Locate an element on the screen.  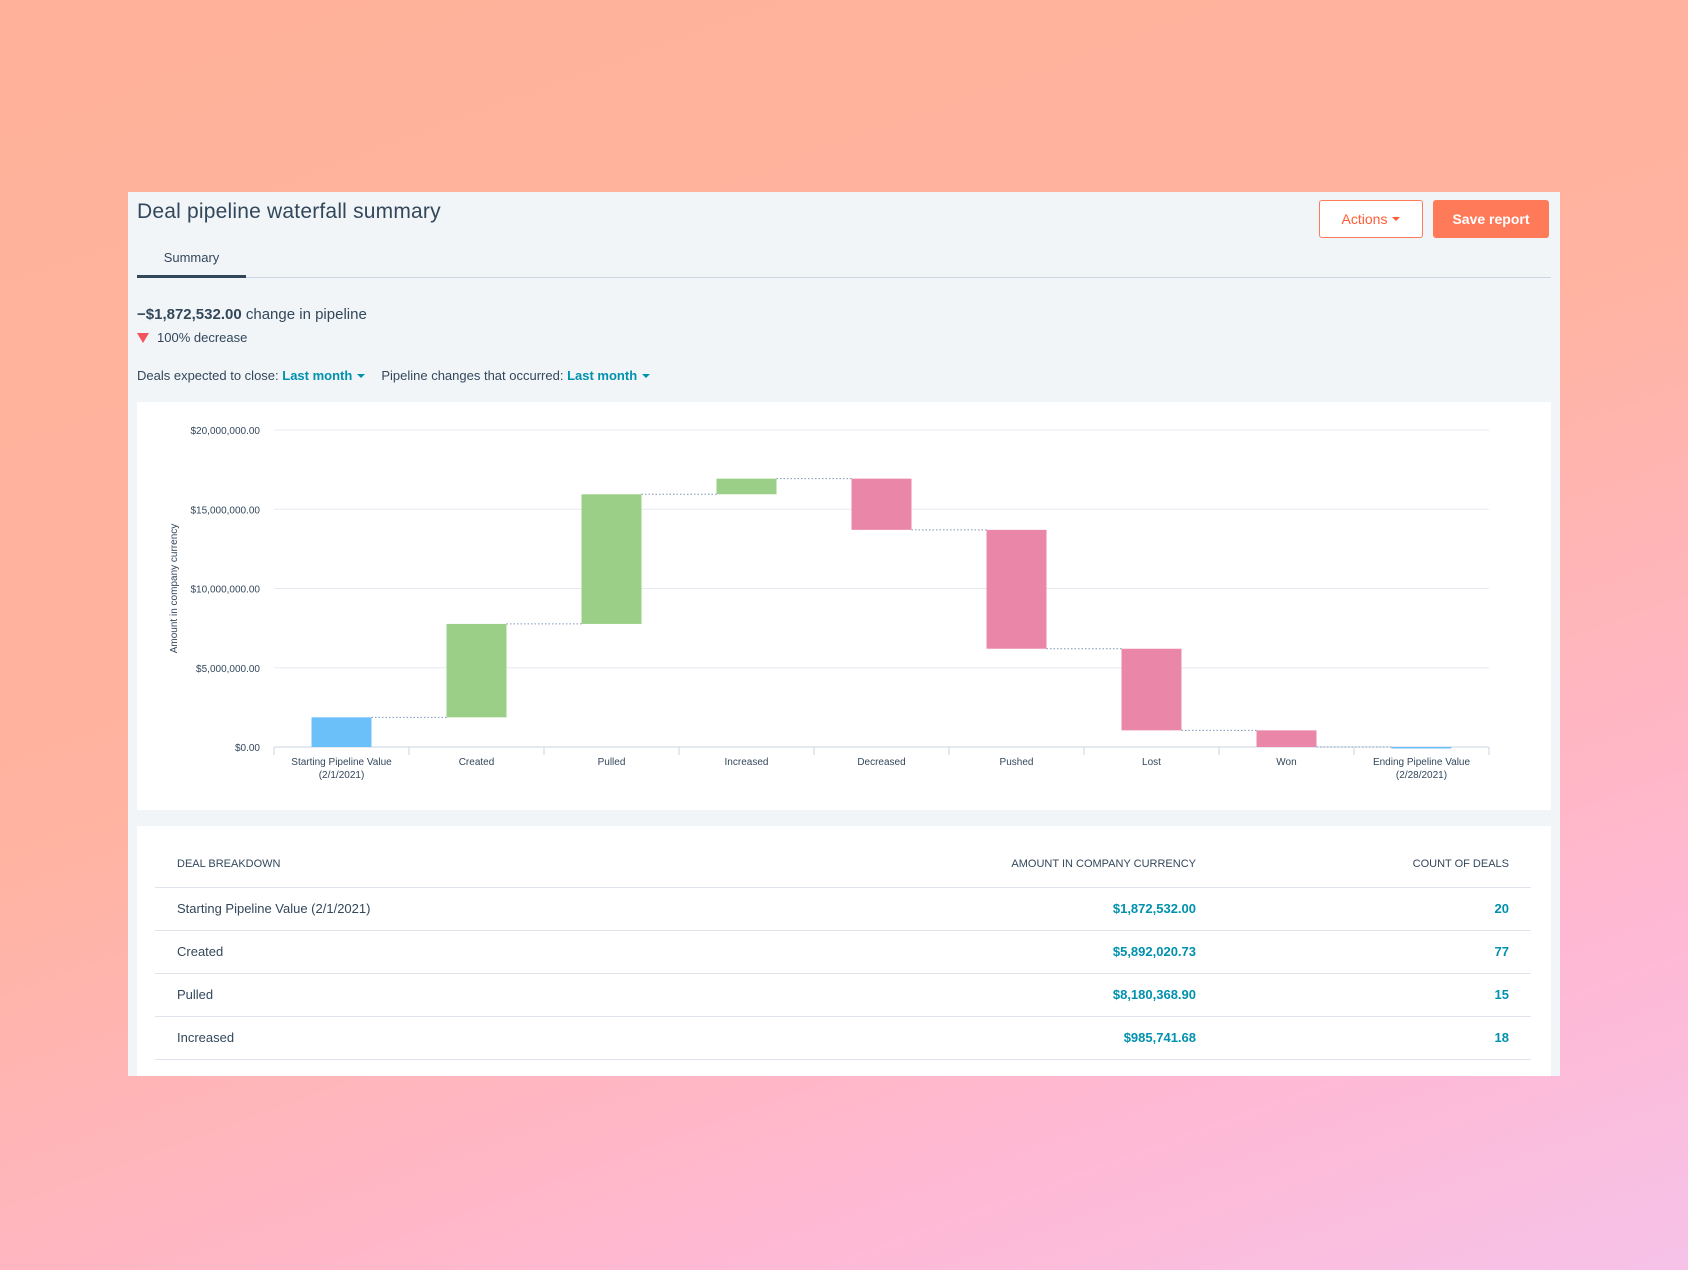
x-tick-label: (2/1/2021) is located at coordinates (342, 775).